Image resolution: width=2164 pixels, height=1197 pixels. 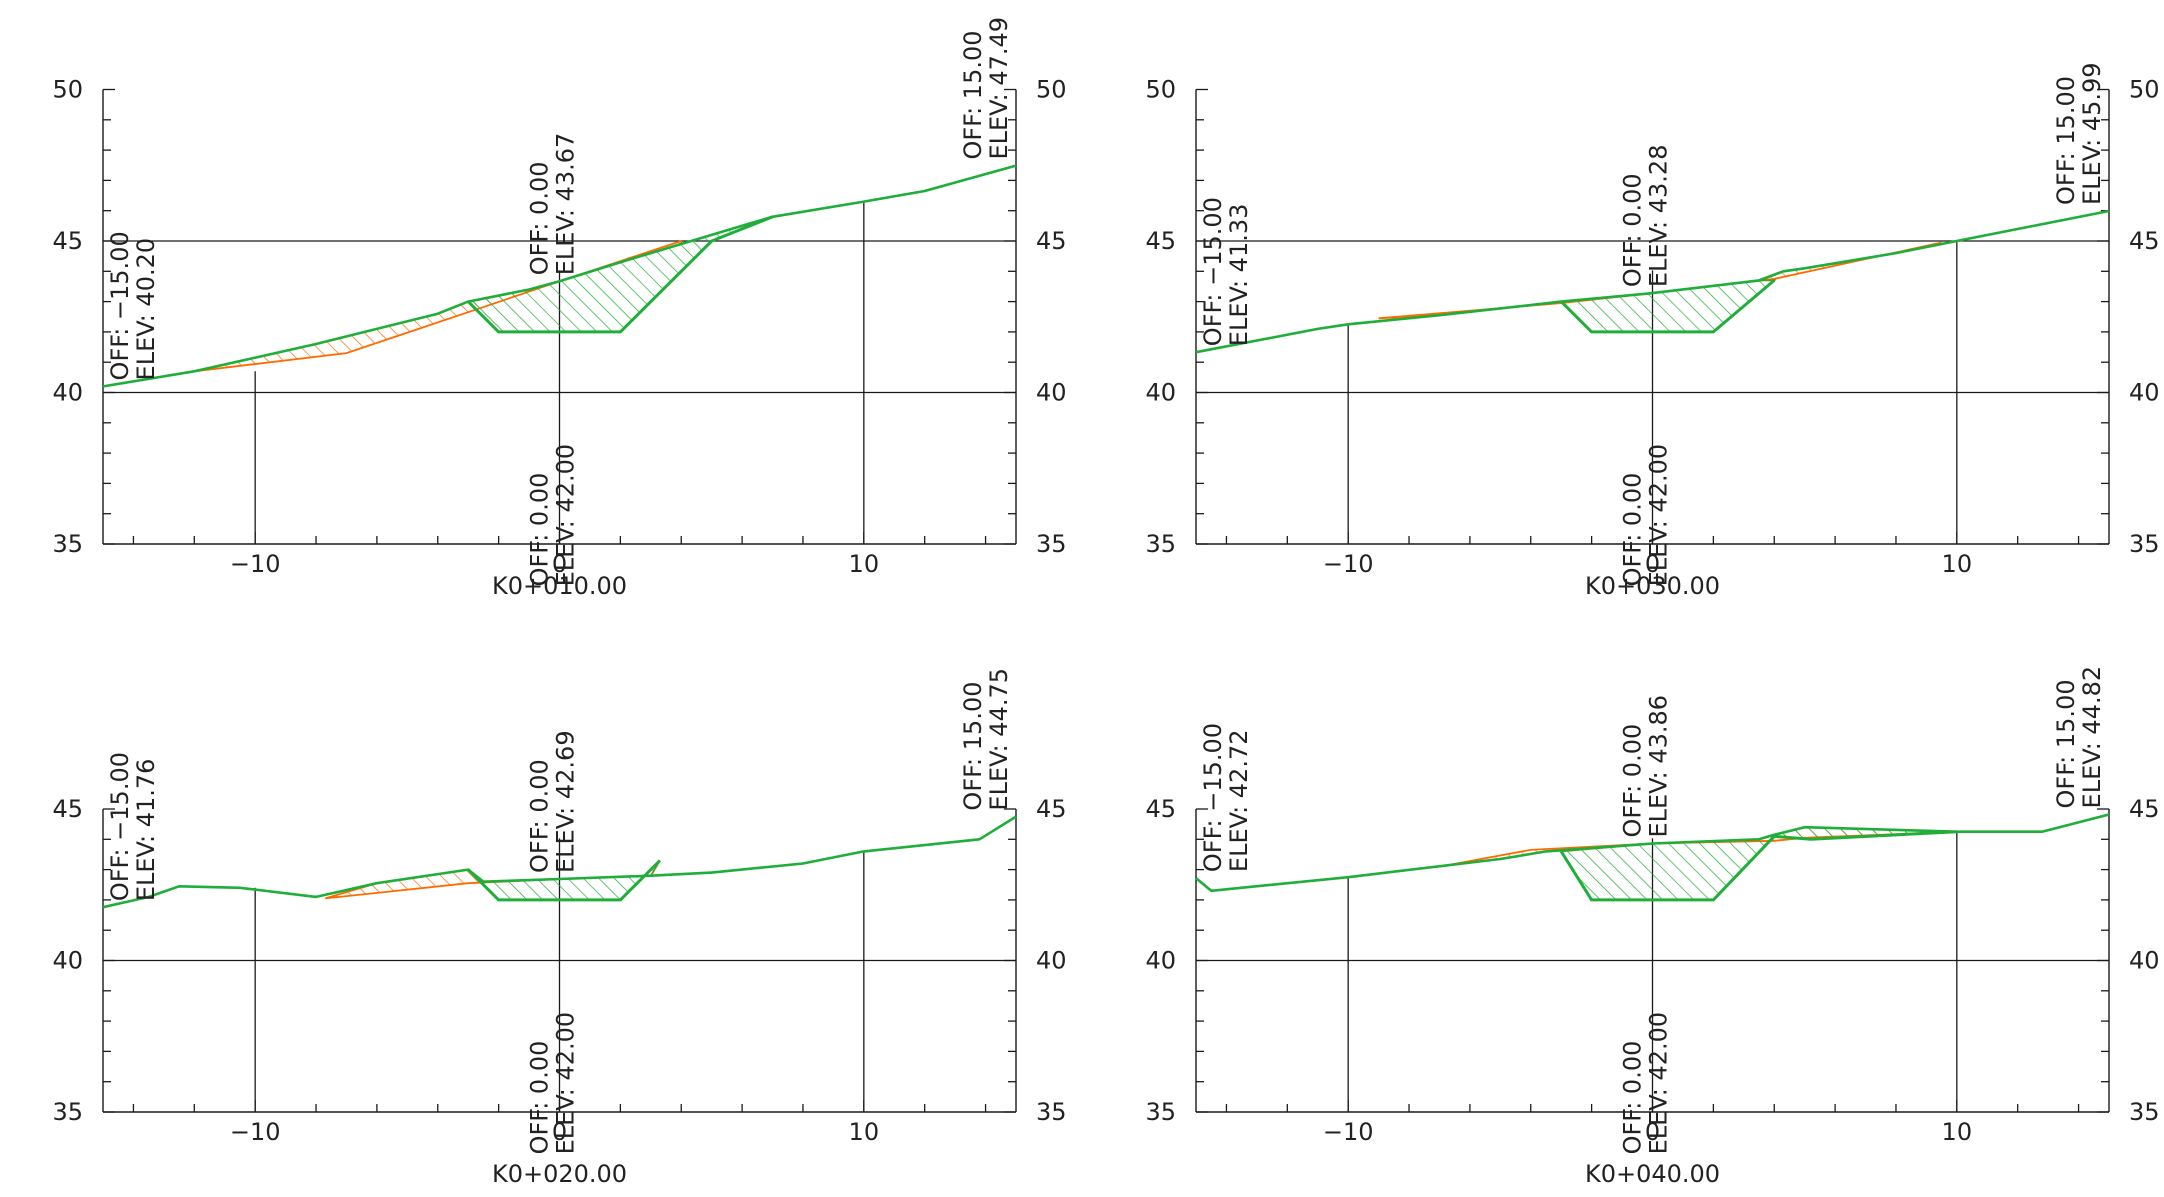 I want to click on right-label-elev: ELEV: 45.99, so click(x=2092, y=133).